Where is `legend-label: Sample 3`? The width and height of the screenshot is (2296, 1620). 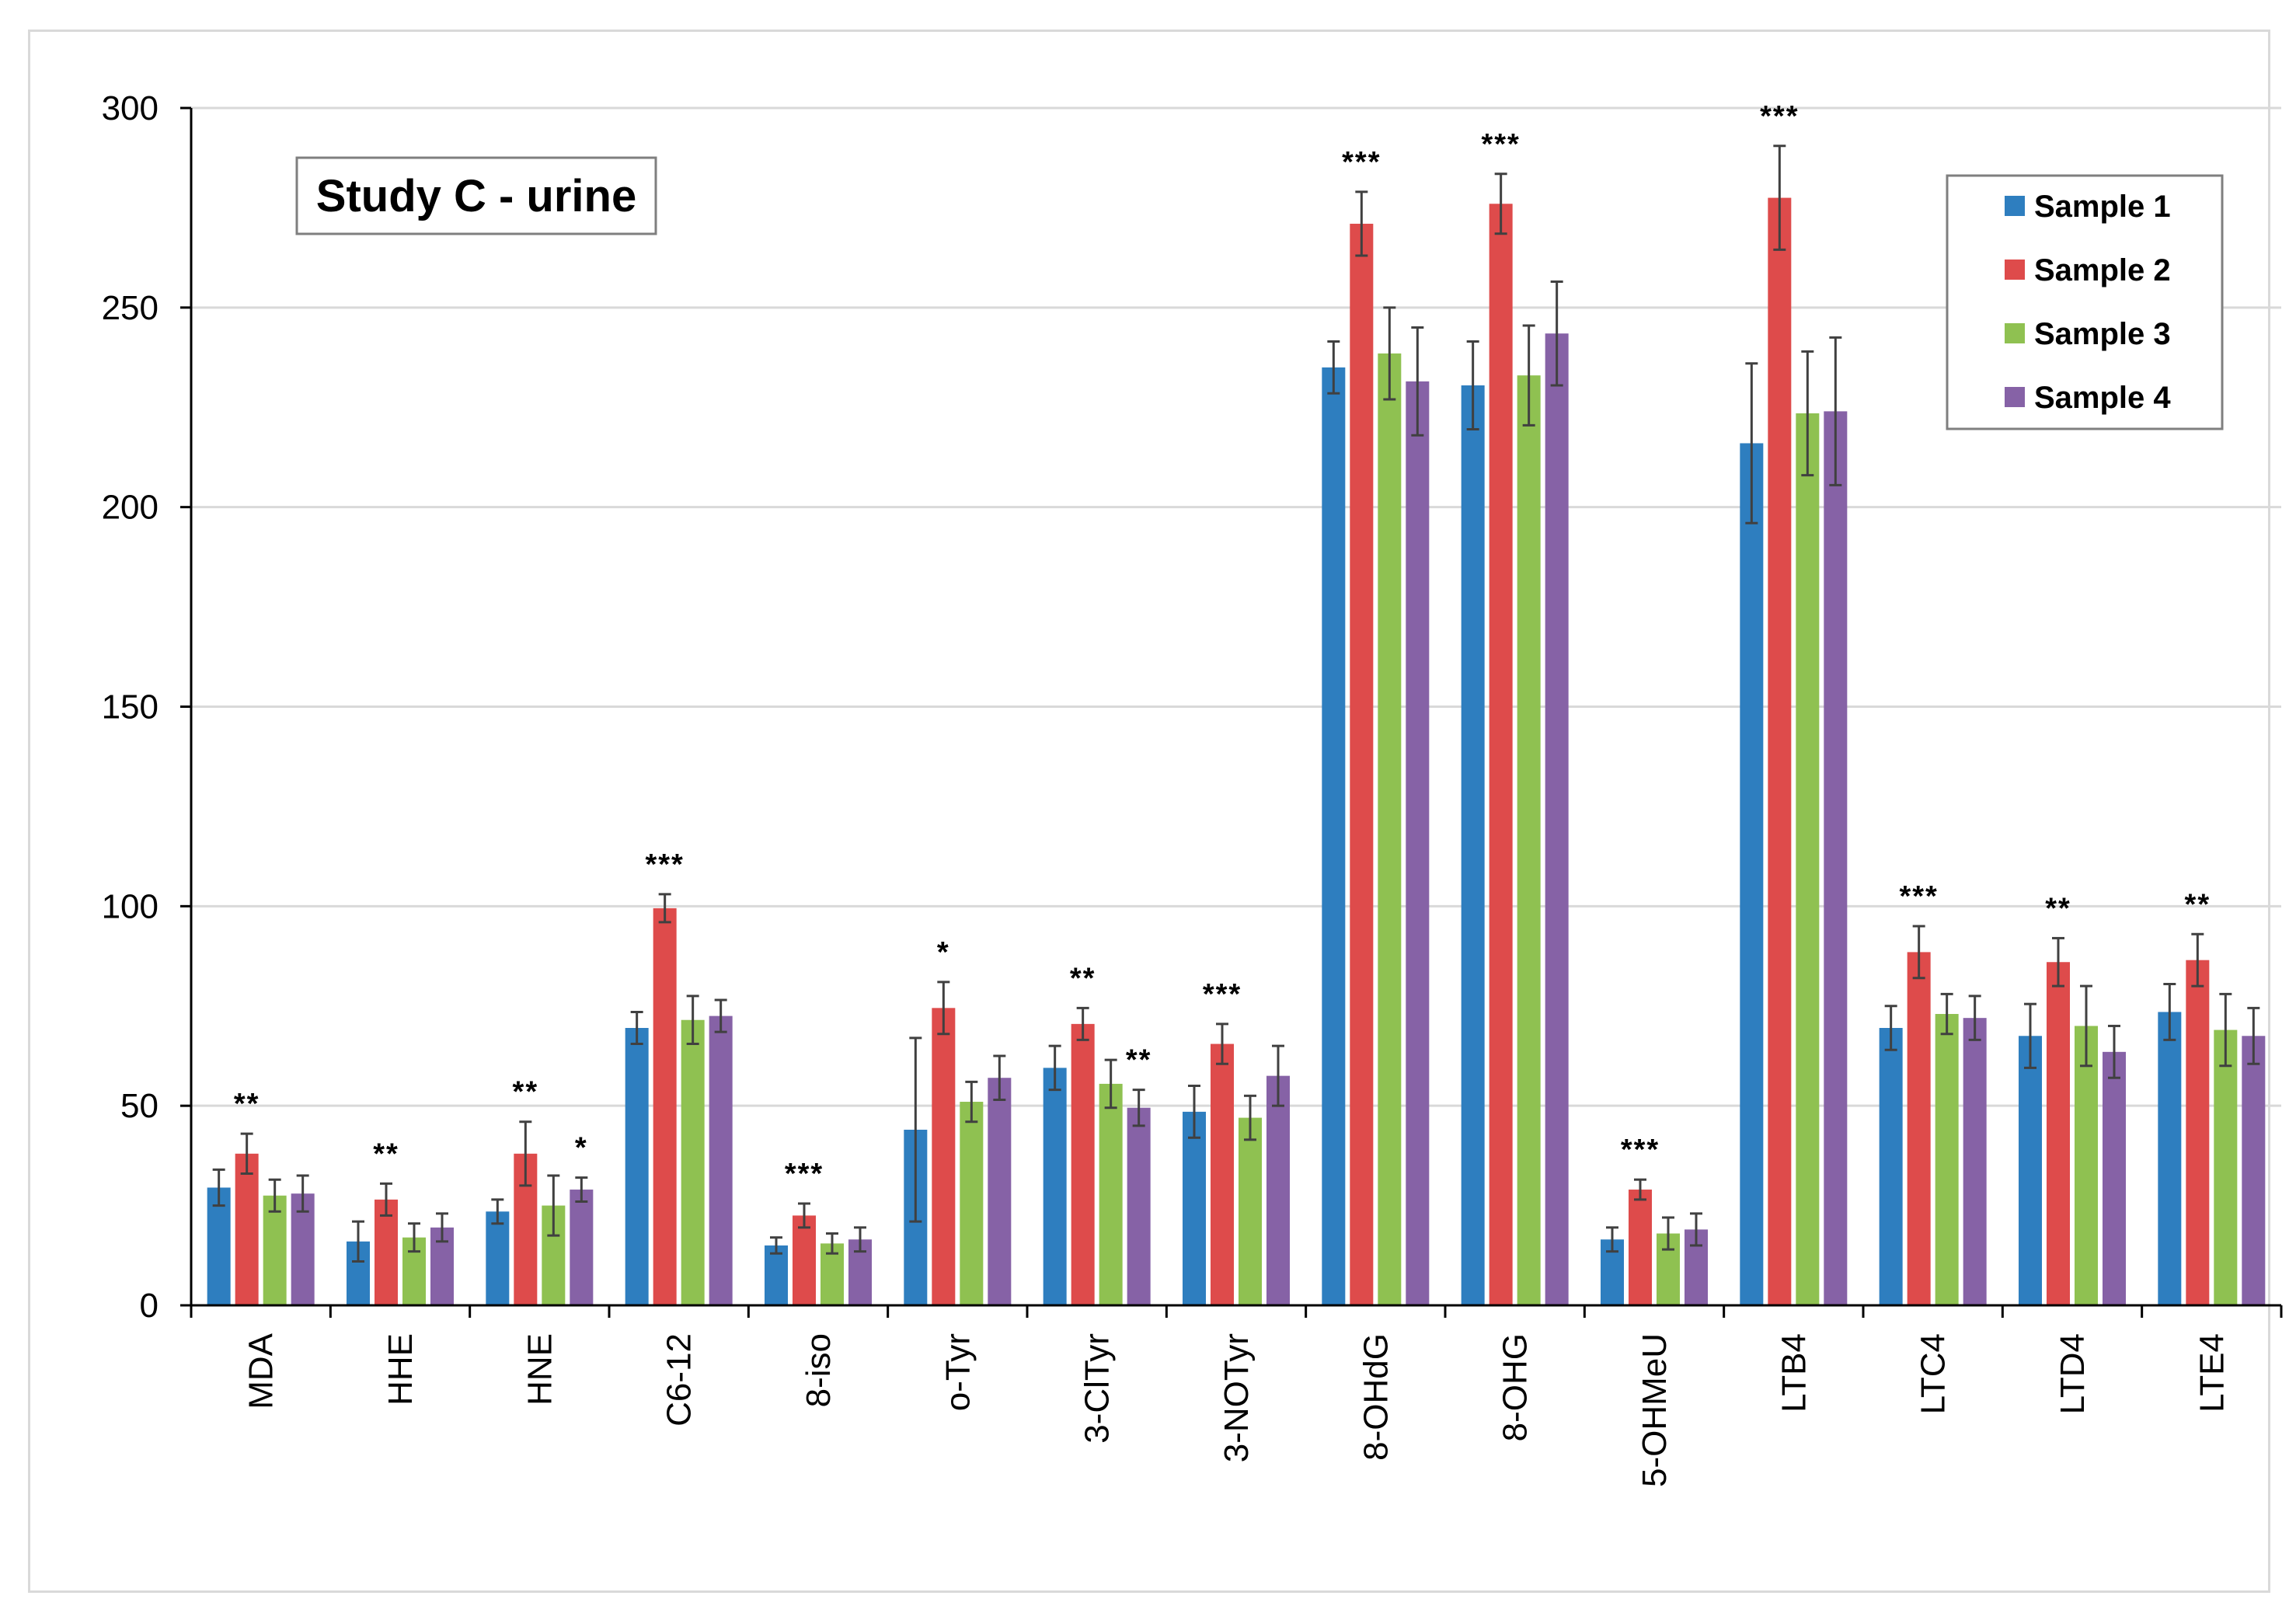
legend-label: Sample 3 is located at coordinates (2102, 334).